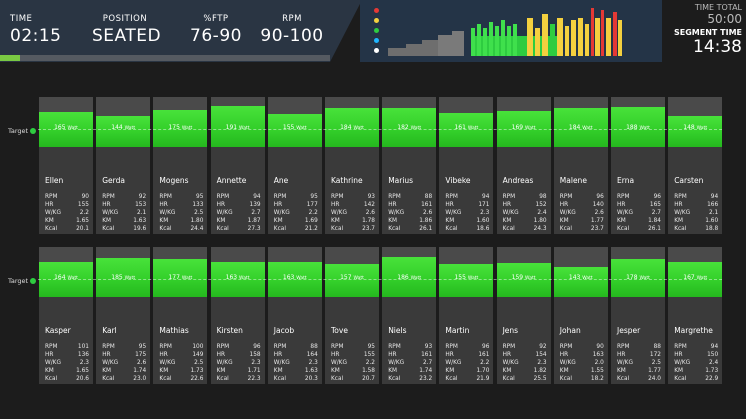  Describe the element at coordinates (239, 205) in the screenshot. I see `stat-row-hr: HR 139` at that location.